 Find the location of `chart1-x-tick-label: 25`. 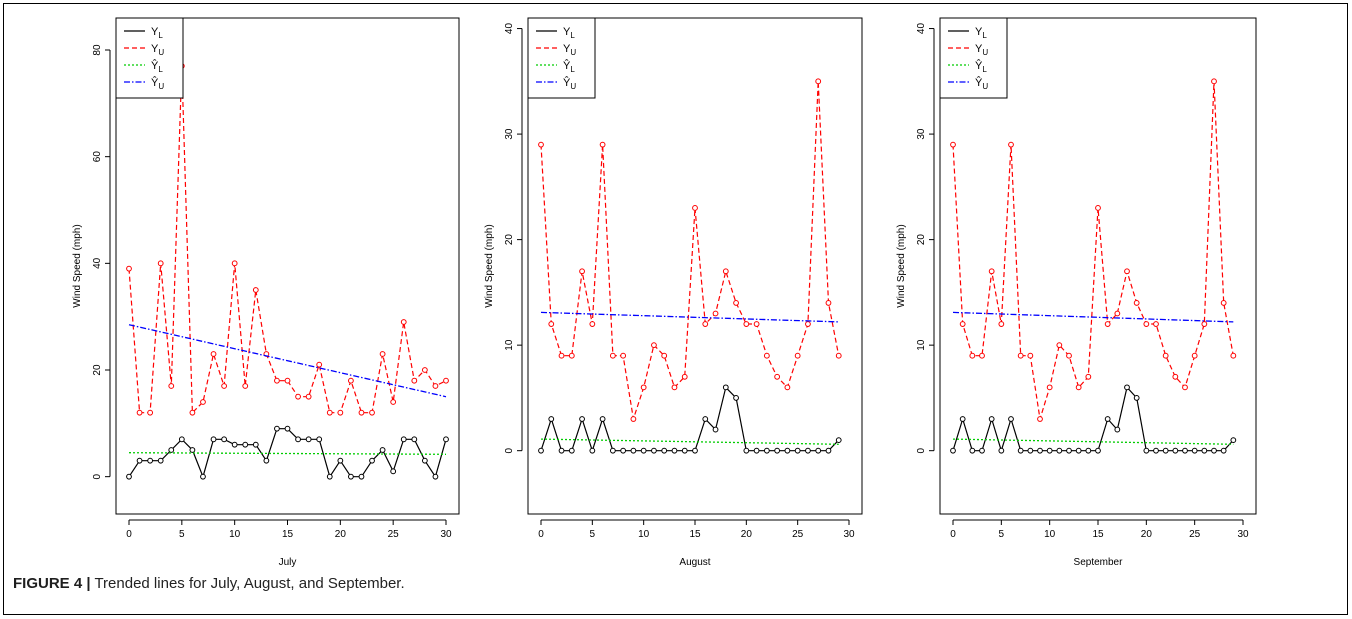

chart1-x-tick-label: 25 is located at coordinates (394, 534).